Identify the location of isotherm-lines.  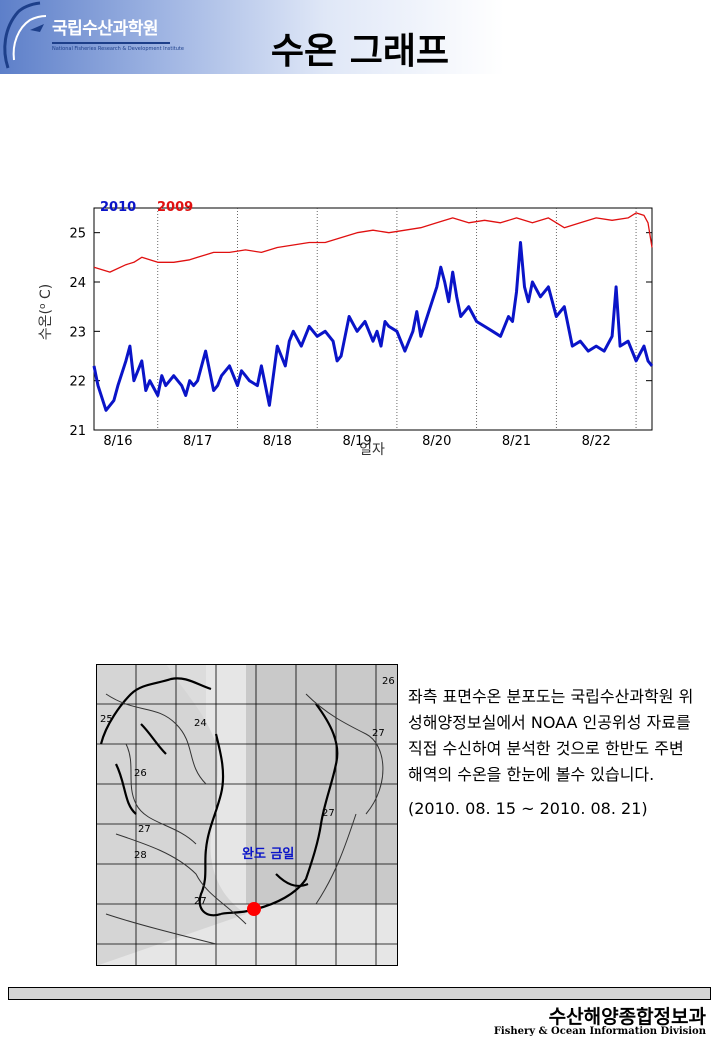
(244, 819).